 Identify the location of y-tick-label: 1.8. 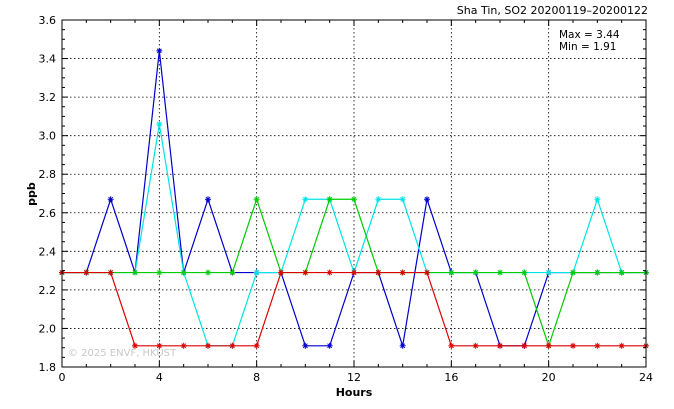
(48, 367).